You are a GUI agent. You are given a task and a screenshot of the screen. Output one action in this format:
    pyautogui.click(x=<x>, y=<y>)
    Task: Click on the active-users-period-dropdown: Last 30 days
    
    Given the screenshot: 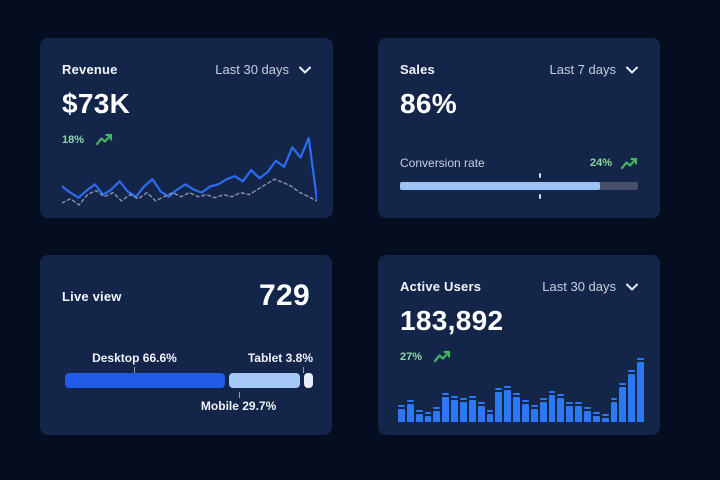 What is the action you would take?
    pyautogui.click(x=590, y=286)
    